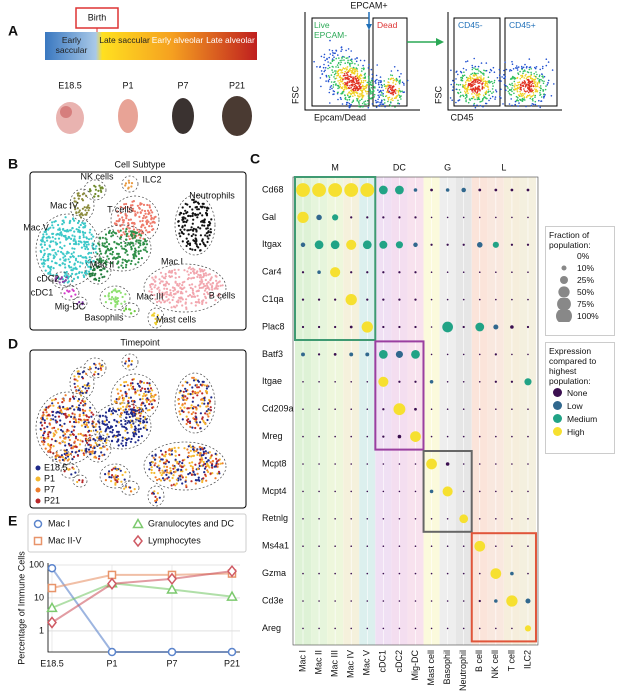 The height and width of the screenshot is (700, 617). What do you see at coordinates (399, 661) in the screenshot?
I see `x-tick-label: cDC2` at bounding box center [399, 661].